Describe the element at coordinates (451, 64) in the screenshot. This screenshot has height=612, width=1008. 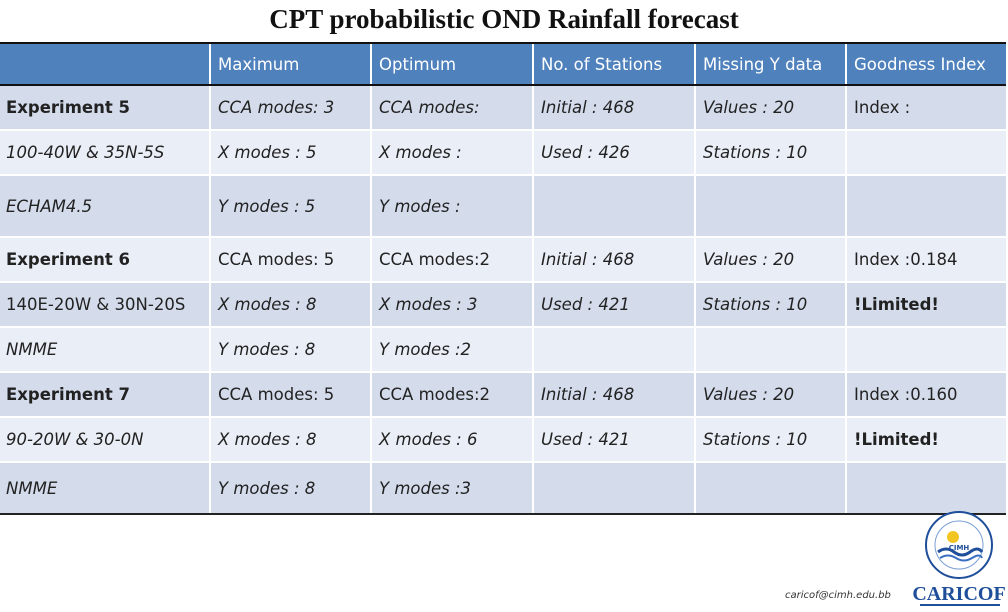
I see `header-cell-optimum: Optimum` at that location.